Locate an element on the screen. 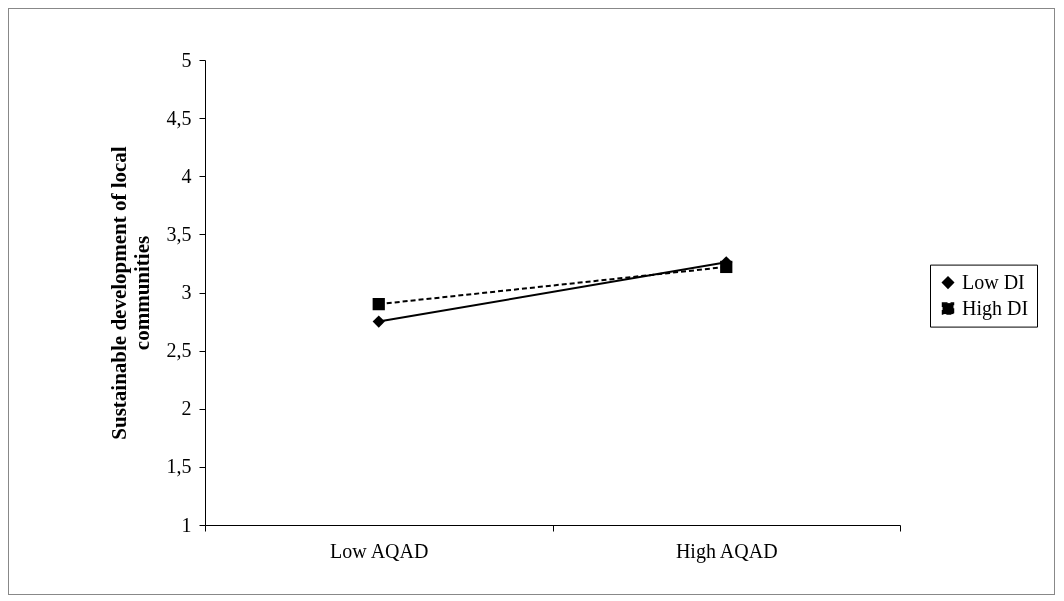  y-tick-label: 3 is located at coordinates (186, 292).